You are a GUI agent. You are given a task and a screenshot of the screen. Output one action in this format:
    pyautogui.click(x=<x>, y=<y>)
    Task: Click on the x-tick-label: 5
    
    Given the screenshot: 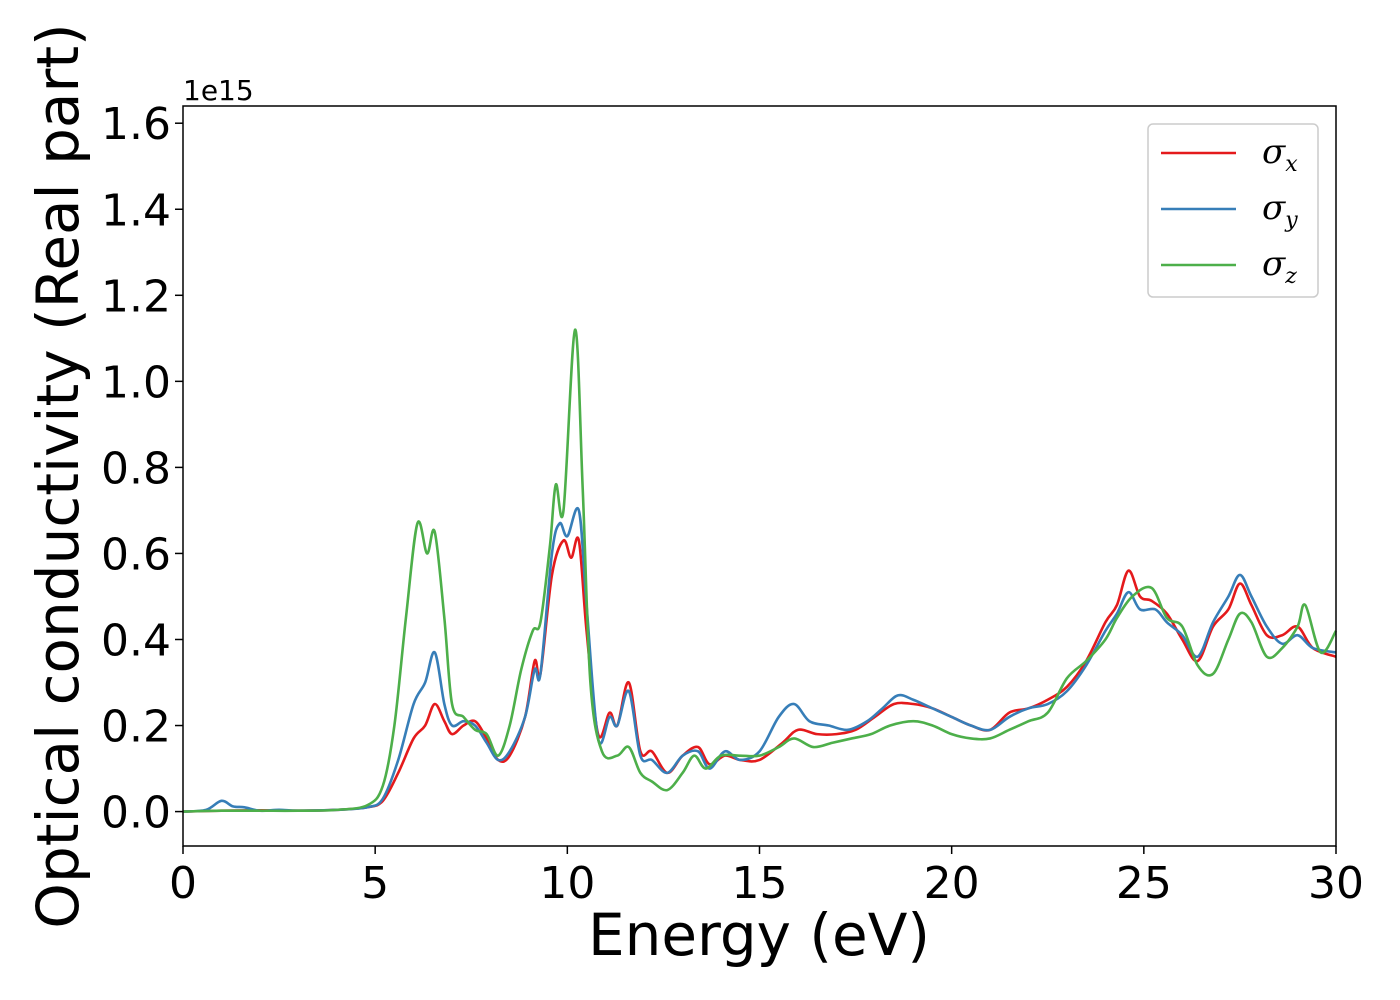 What is the action you would take?
    pyautogui.click(x=375, y=883)
    